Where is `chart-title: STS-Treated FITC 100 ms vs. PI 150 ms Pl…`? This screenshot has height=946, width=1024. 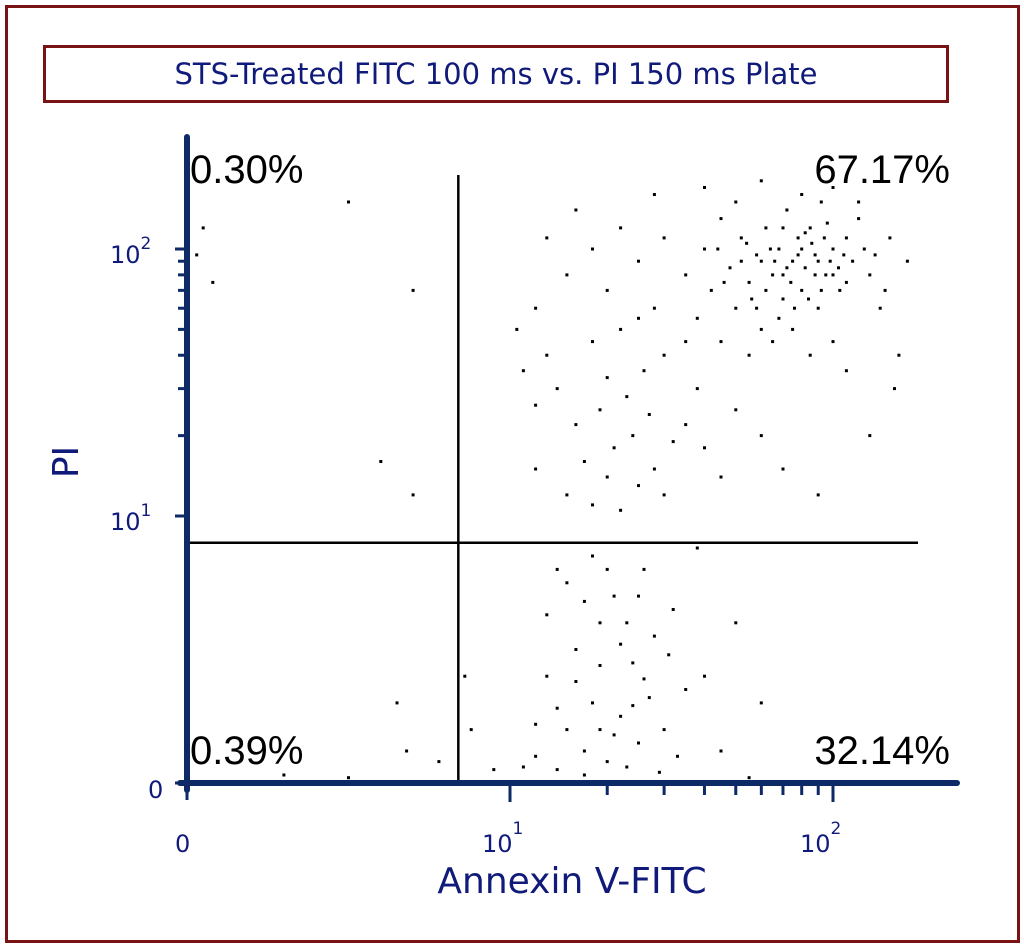
chart-title: STS-Treated FITC 100 ms vs. PI 150 ms Pl… is located at coordinates (496, 74).